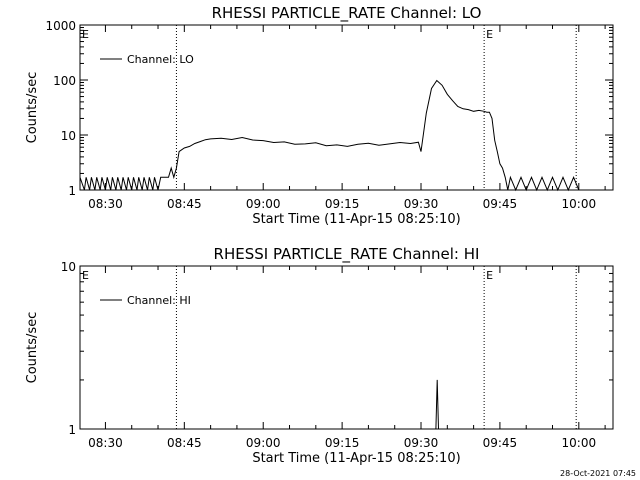 The width and height of the screenshot is (640, 480). I want to click on hi-y-tick-label: 10, so click(68, 267).